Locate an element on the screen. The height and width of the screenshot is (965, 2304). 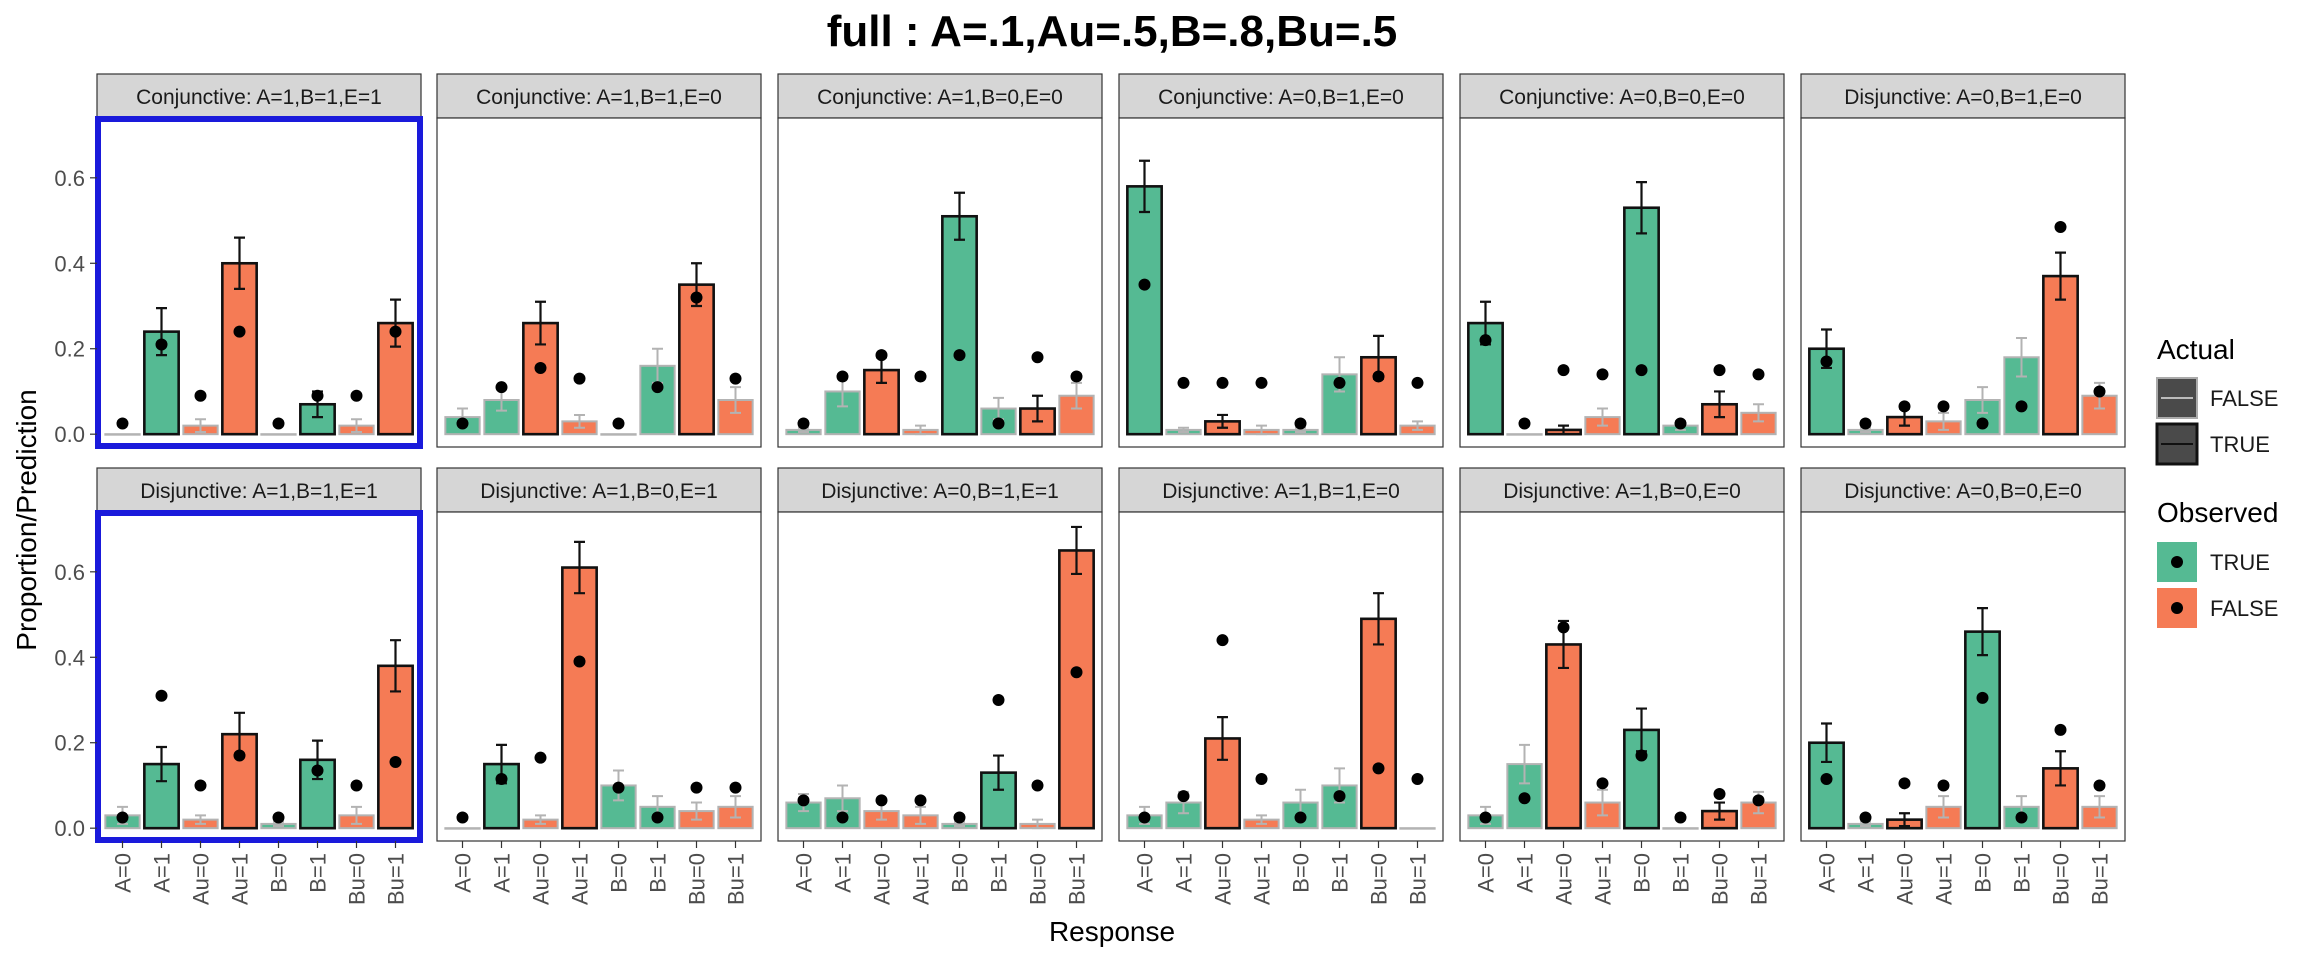
facet-panel: Conjunctive: A=0,B=0,E=0 is located at coordinates (1622, 260).